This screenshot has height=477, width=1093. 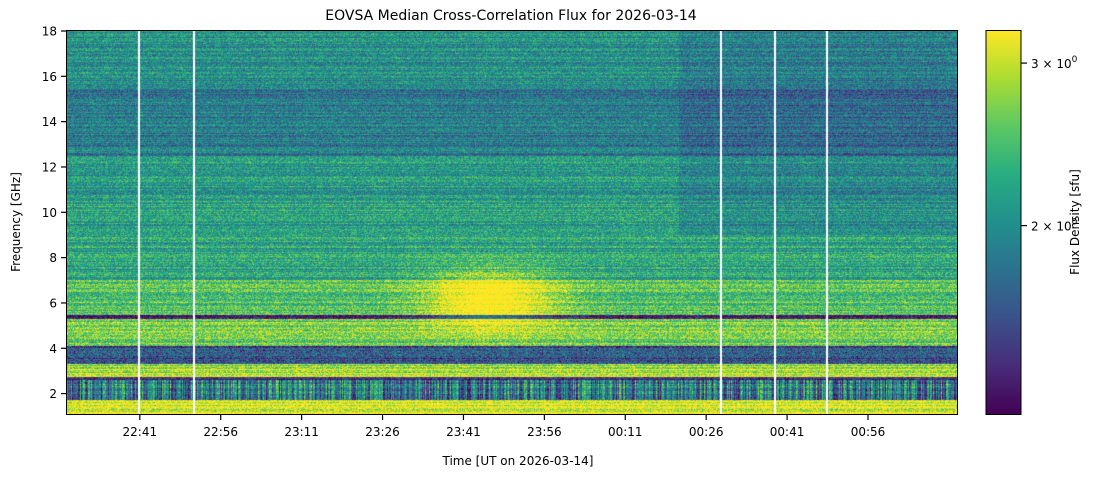 What do you see at coordinates (16, 222) in the screenshot?
I see `y-axis-label: Frequency [GHz]` at bounding box center [16, 222].